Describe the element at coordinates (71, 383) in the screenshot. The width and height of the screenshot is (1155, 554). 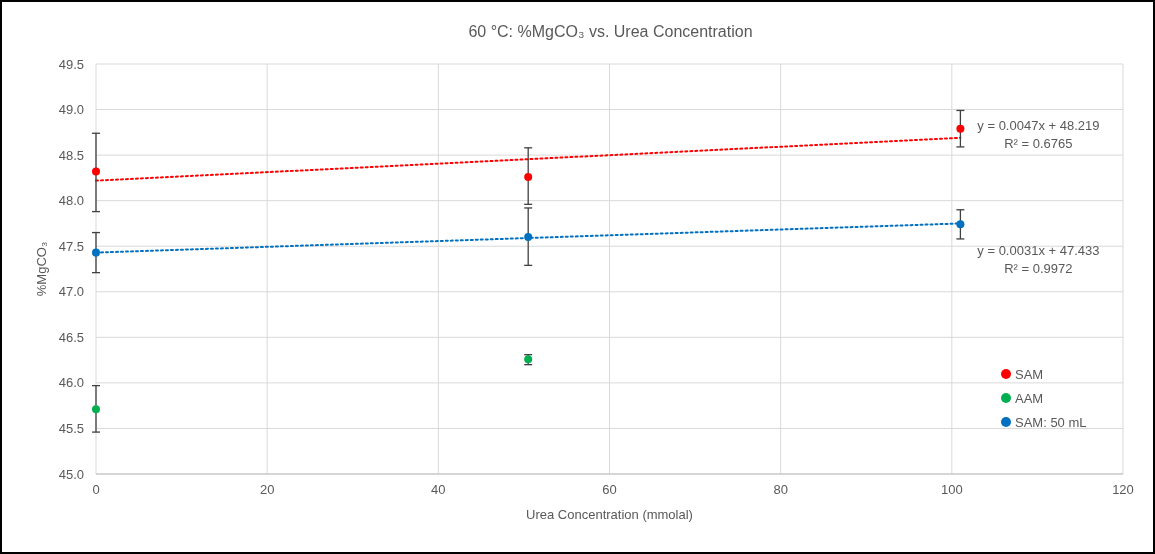
I see `y-tick-label: 46.0` at that location.